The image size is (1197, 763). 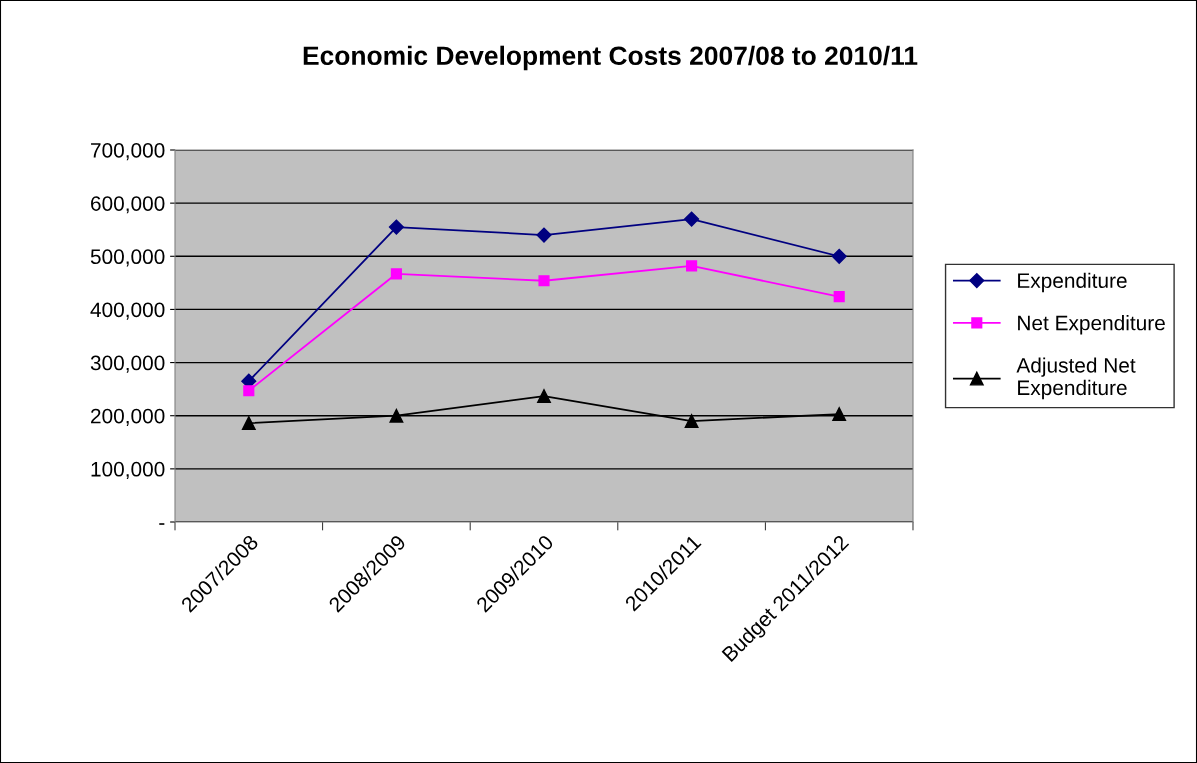 What do you see at coordinates (127, 364) in the screenshot?
I see `y-tick-label: 300,000` at bounding box center [127, 364].